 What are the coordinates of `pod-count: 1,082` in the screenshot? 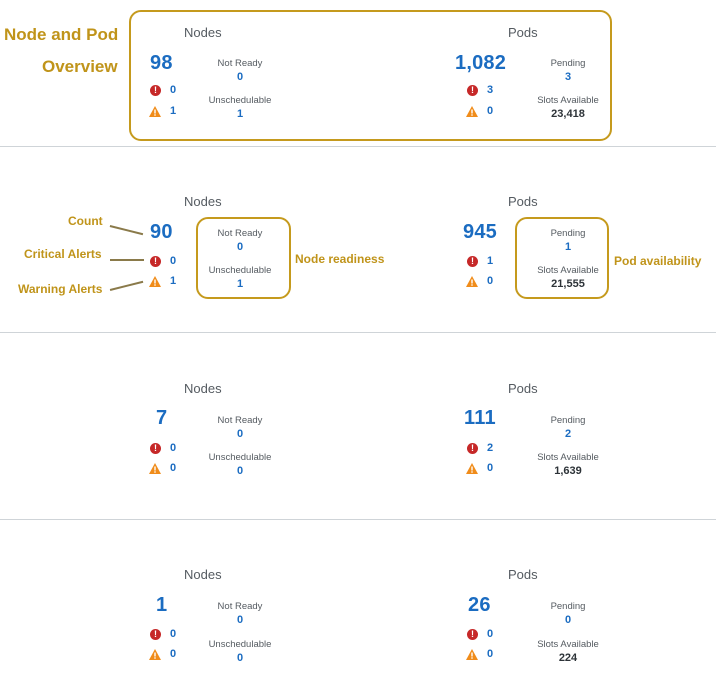 It's located at (481, 63).